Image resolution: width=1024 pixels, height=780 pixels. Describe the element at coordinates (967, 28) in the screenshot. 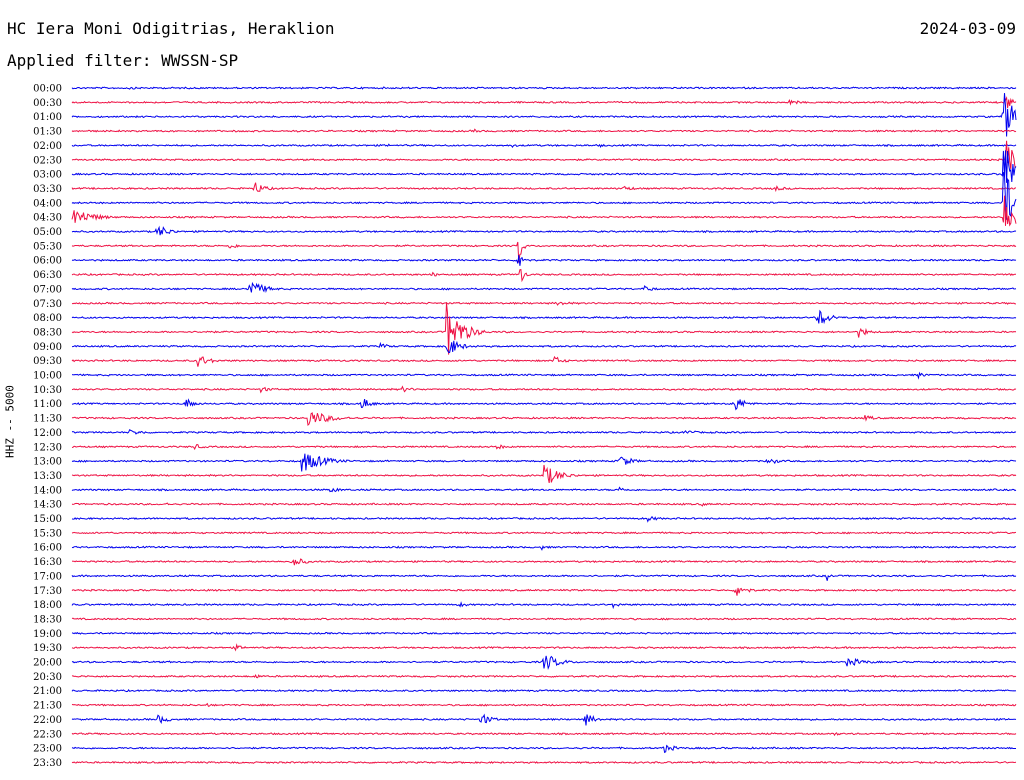

I see `date-label: 2024-03-09` at that location.